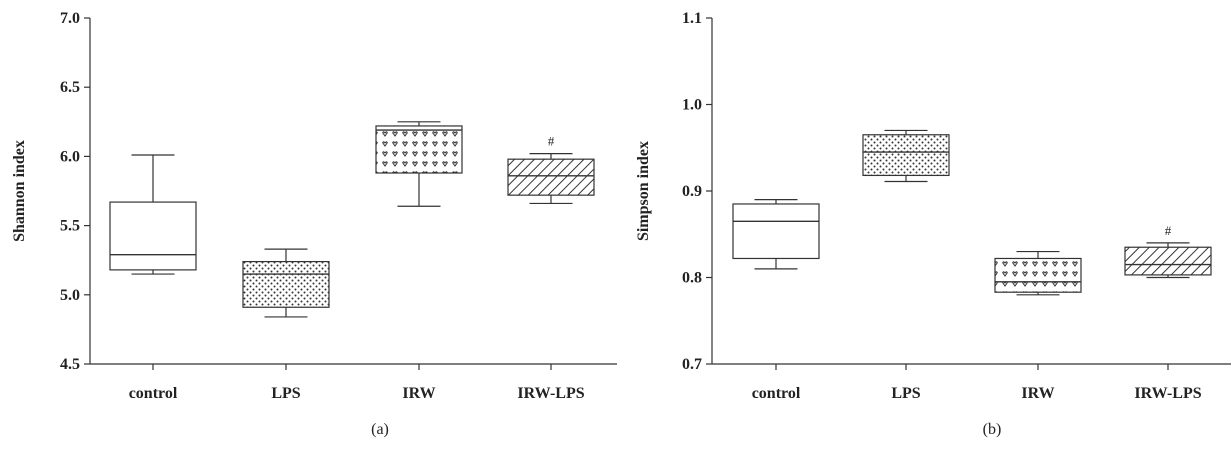 The image size is (1231, 449). Describe the element at coordinates (692, 191) in the screenshot. I see `y-tick-label: 0.9` at that location.